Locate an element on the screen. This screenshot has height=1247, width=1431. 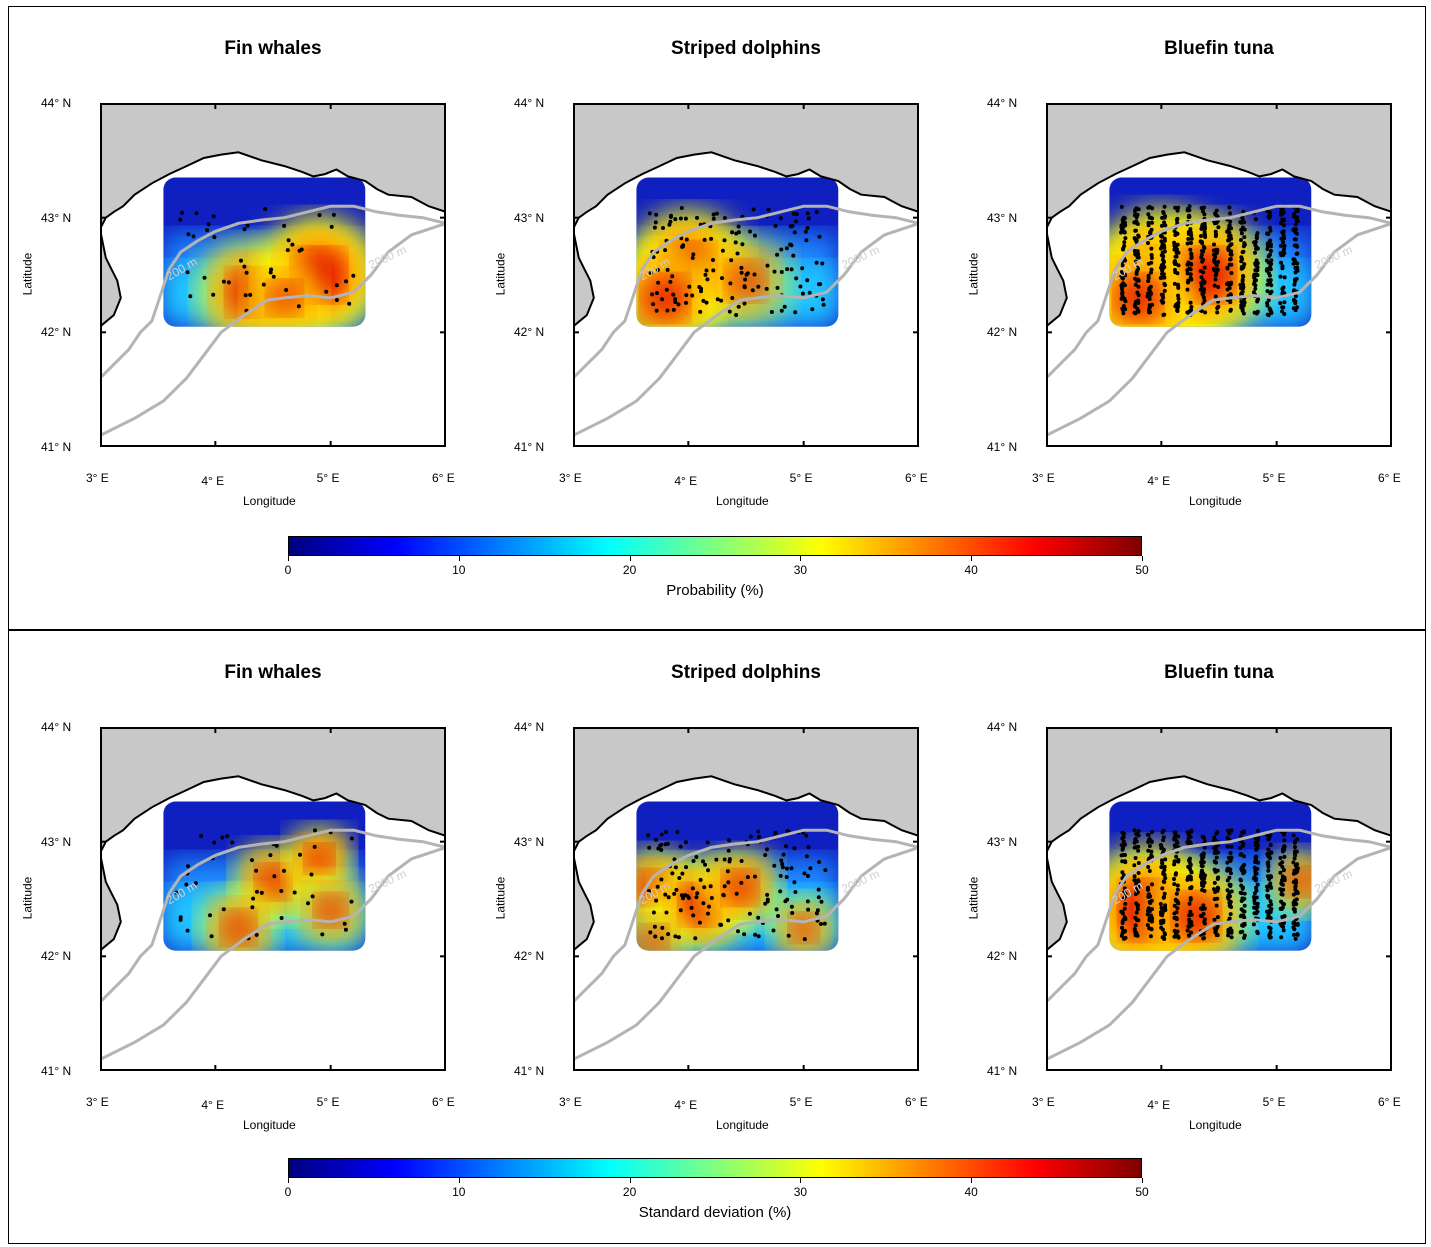
map-probability-1: 200 m 2000 m is located at coordinates (746, 275).